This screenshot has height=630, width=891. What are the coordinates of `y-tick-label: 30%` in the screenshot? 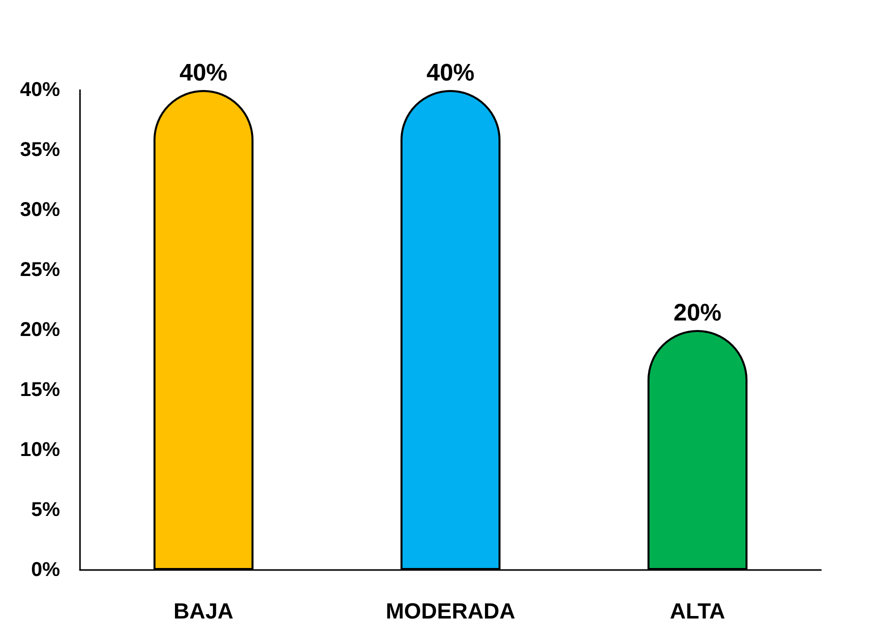 It's located at (40, 210).